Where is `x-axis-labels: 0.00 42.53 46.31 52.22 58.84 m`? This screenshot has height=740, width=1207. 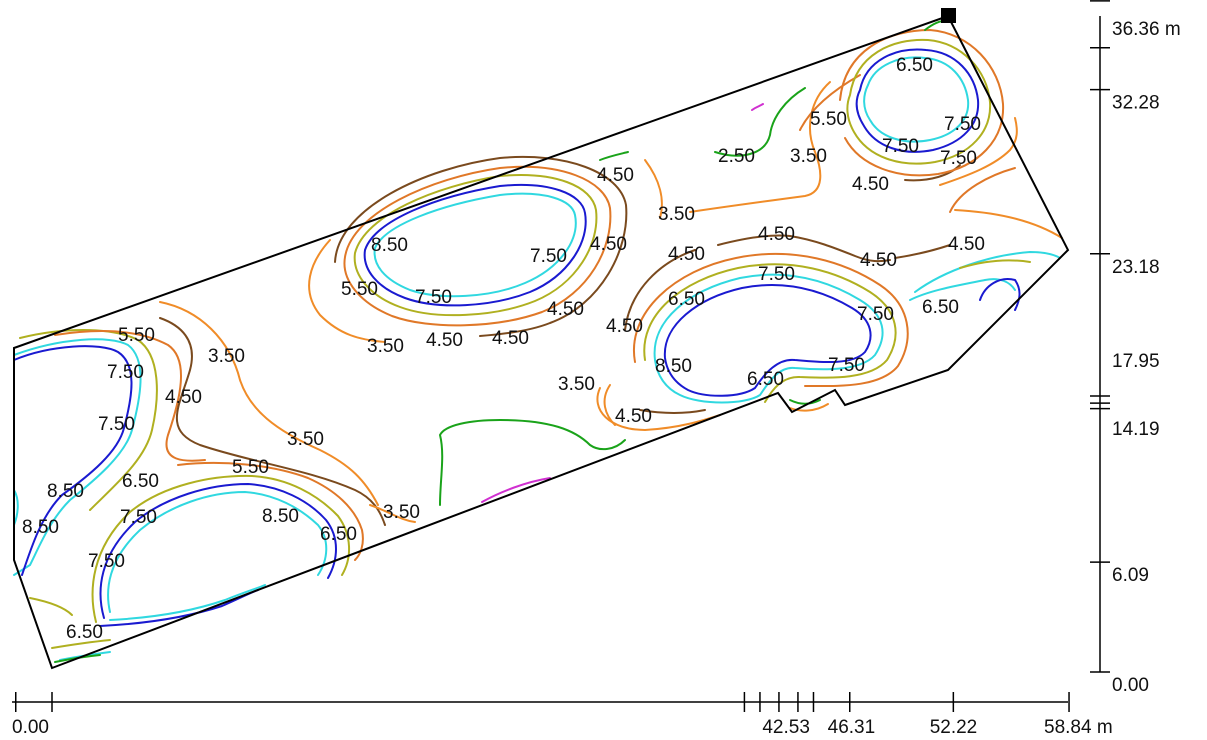
x-axis-labels: 0.00 42.53 46.31 52.22 58.84 m is located at coordinates (562, 727).